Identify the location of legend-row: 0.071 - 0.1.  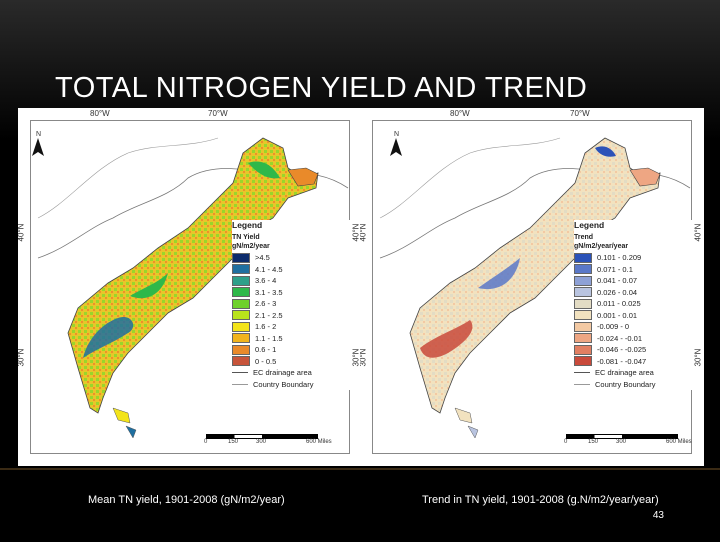
(633, 270).